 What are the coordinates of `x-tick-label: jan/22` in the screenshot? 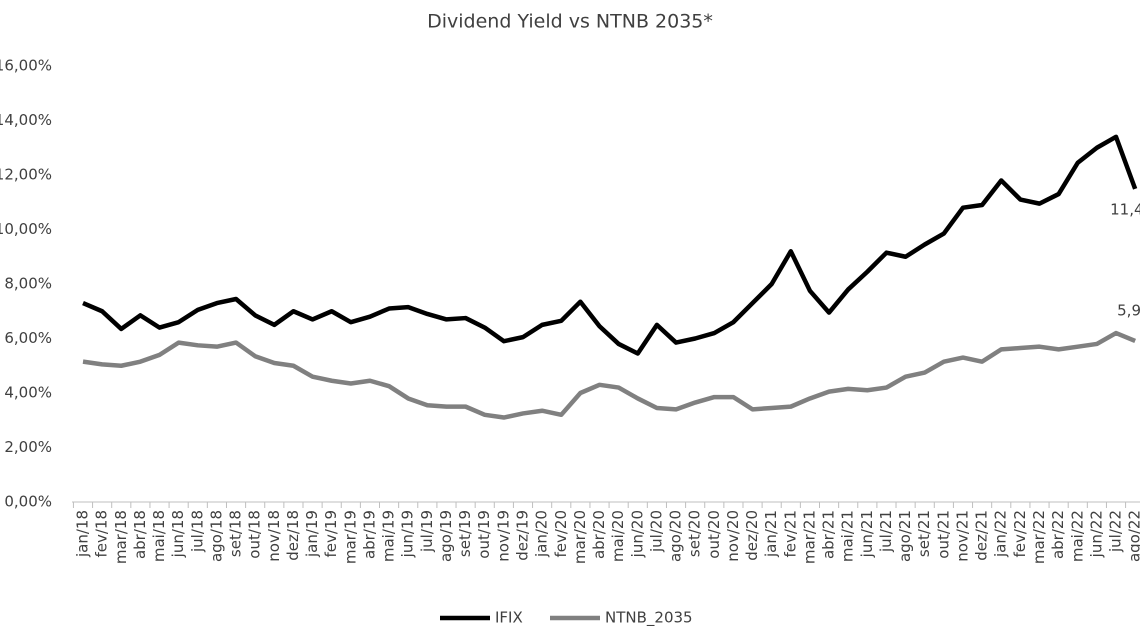 It's located at (1001, 534).